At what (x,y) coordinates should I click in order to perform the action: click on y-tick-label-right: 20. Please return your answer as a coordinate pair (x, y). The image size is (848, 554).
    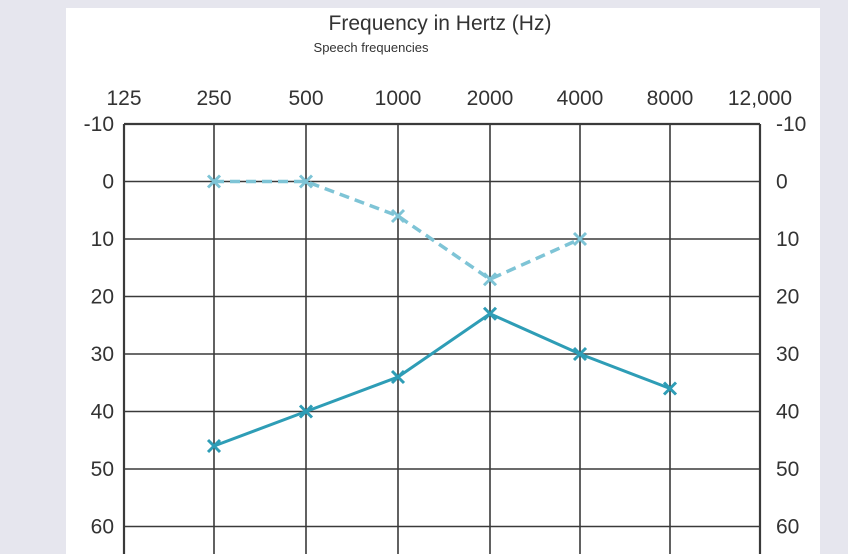
    Looking at the image, I should click on (787, 297).